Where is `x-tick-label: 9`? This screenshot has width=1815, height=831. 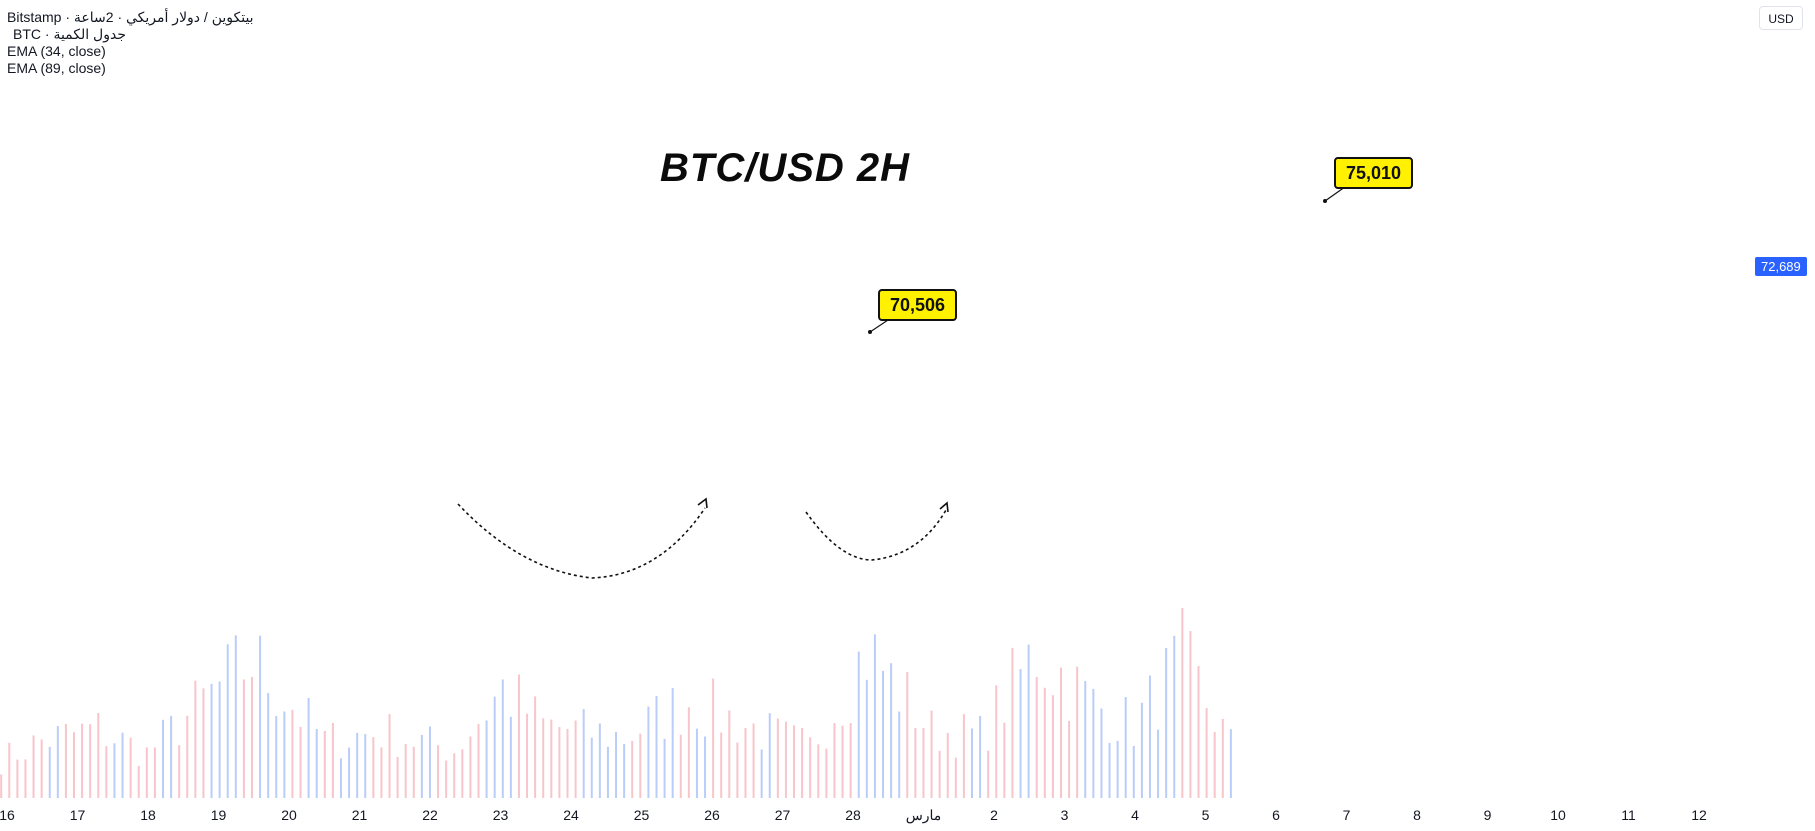 x-tick-label: 9 is located at coordinates (1488, 815).